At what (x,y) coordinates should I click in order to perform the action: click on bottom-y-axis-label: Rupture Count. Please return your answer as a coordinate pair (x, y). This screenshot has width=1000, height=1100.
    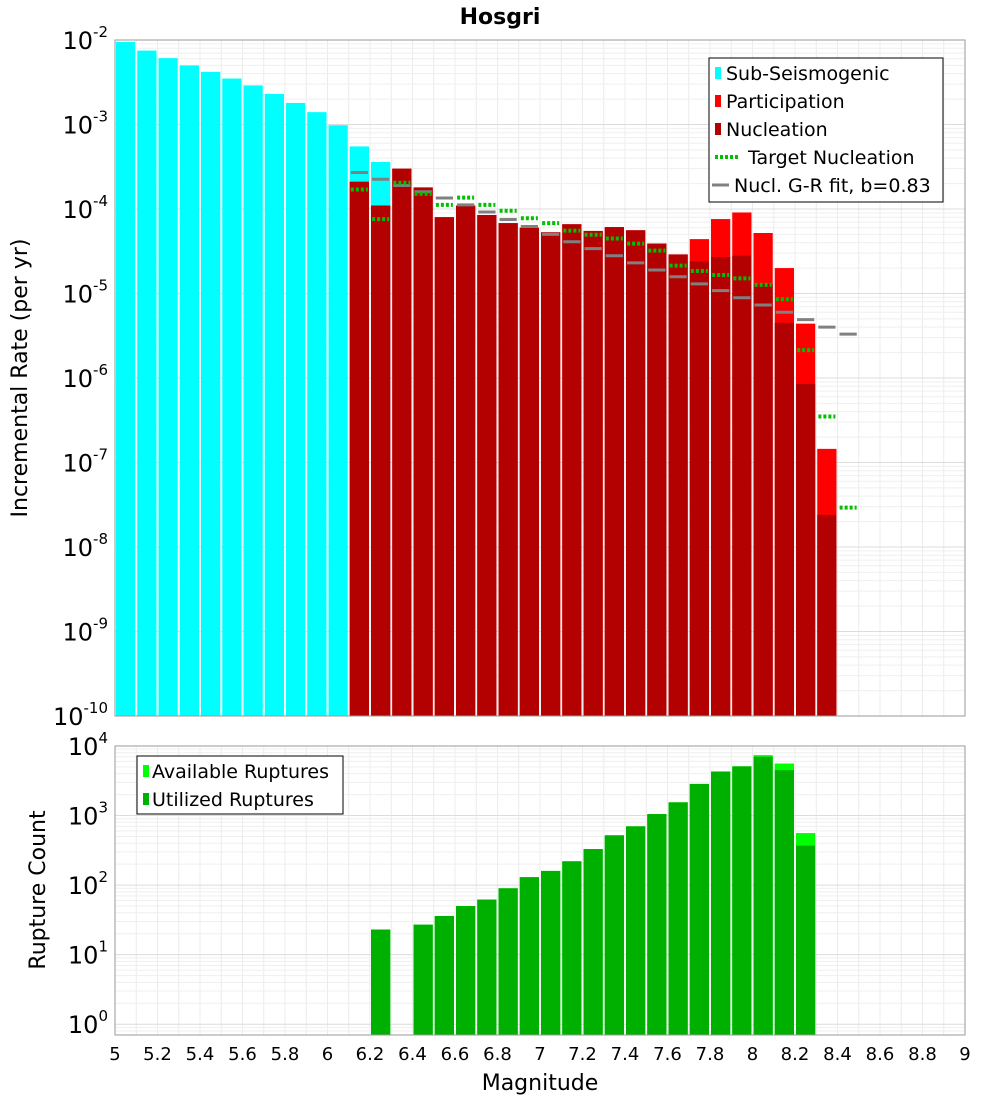
    Looking at the image, I should click on (38, 890).